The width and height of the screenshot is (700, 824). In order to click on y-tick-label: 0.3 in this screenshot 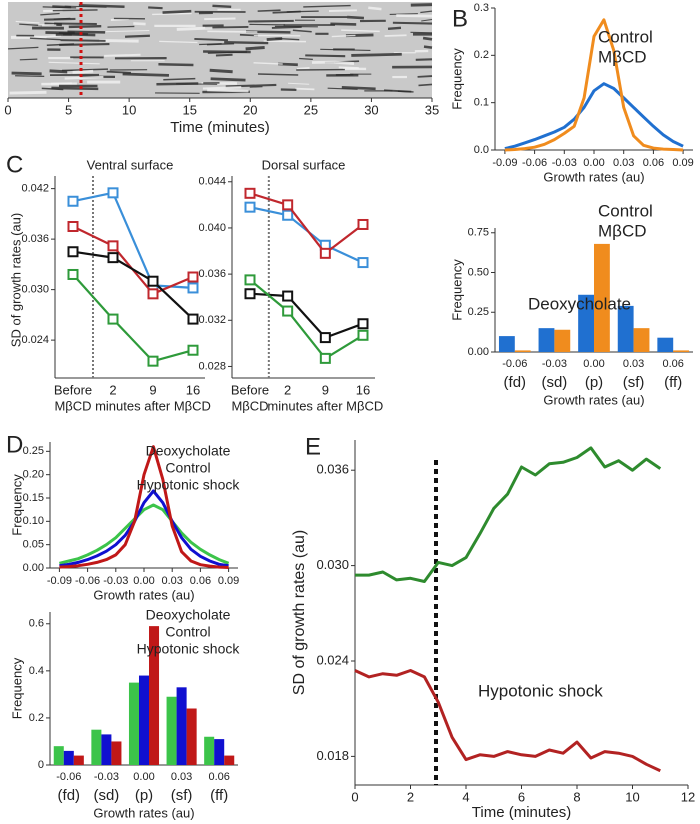, I will do `click(481, 8)`.